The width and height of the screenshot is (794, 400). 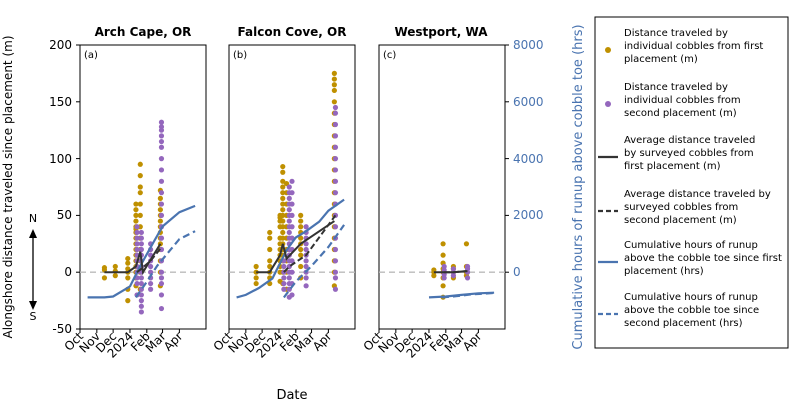 What do you see at coordinates (68, 272) in the screenshot?
I see `ytick-label: 0` at bounding box center [68, 272].